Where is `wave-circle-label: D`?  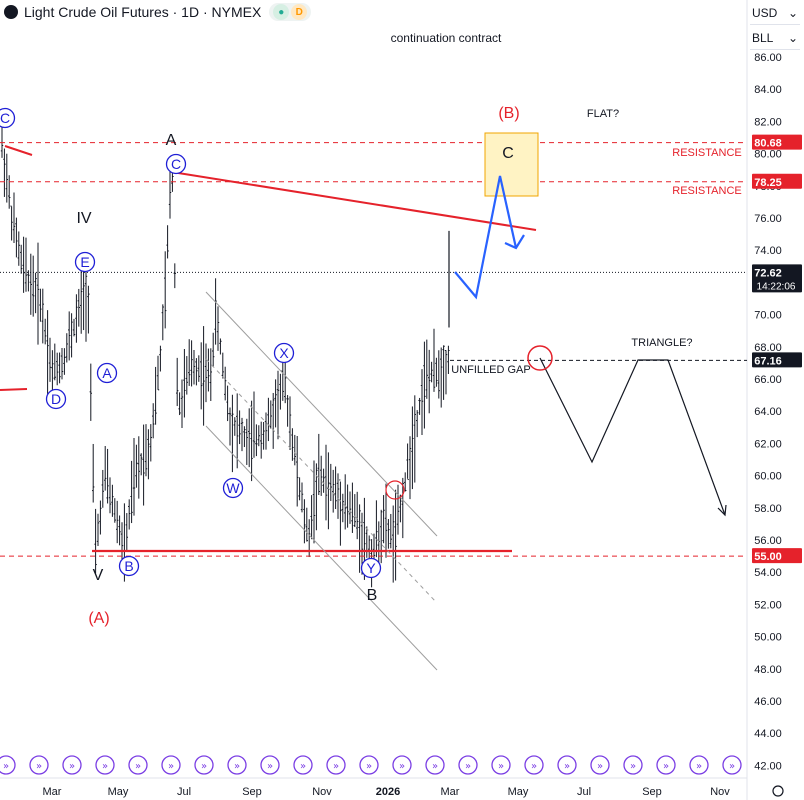
wave-circle-label: D is located at coordinates (56, 399).